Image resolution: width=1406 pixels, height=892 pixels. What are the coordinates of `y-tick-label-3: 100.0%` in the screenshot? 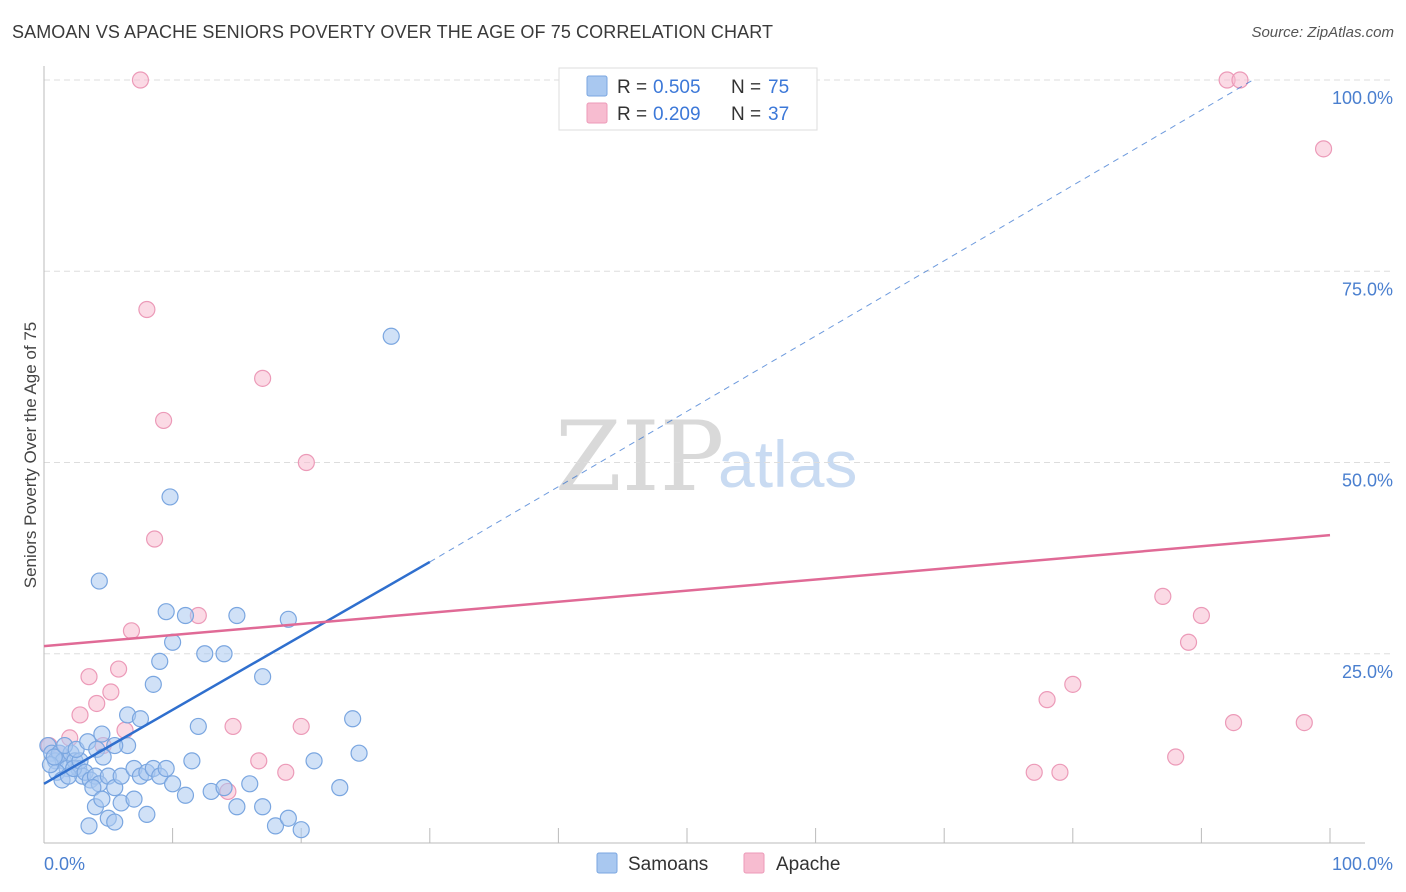 It's located at (1362, 98).